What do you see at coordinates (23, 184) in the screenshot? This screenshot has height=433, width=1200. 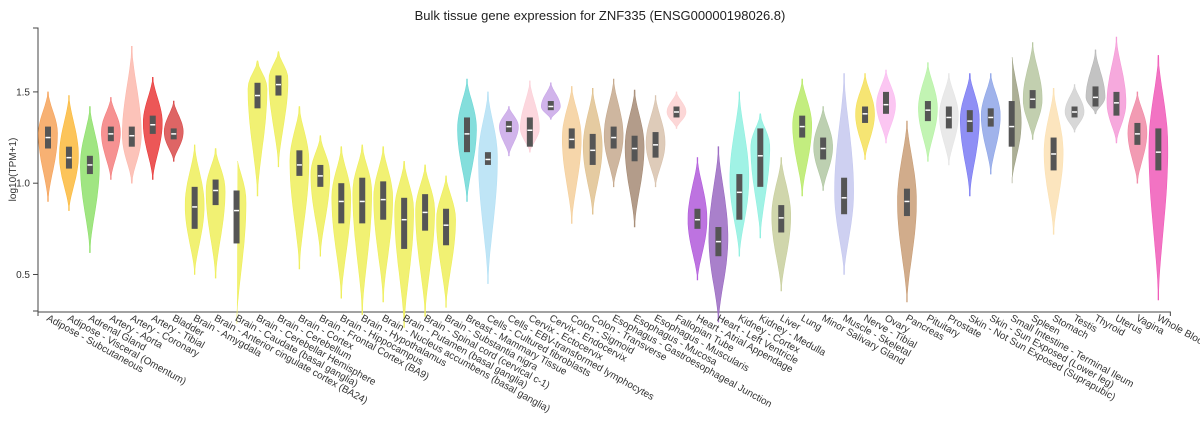 I see `y-tick-label: 1.0` at bounding box center [23, 184].